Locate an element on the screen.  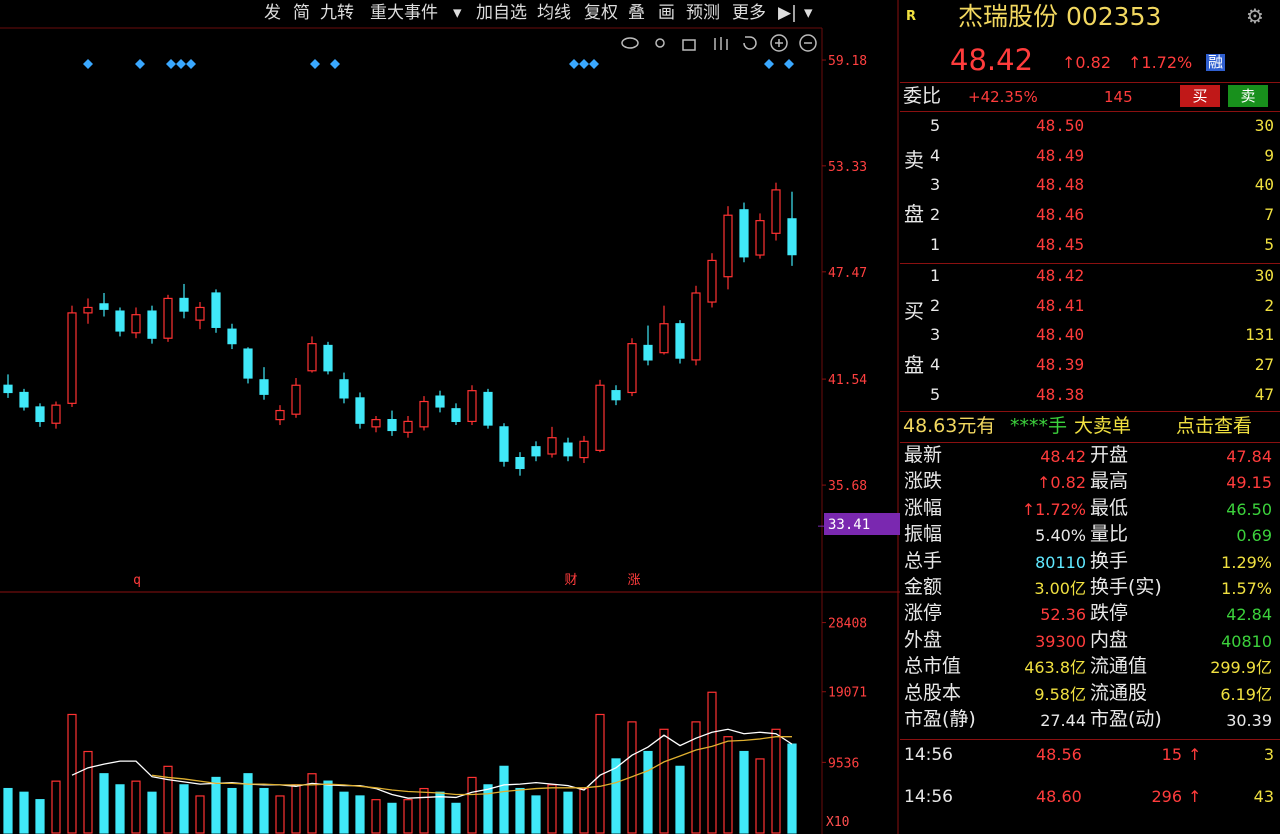
stat-value: 39300 is located at coordinates (1060, 641).